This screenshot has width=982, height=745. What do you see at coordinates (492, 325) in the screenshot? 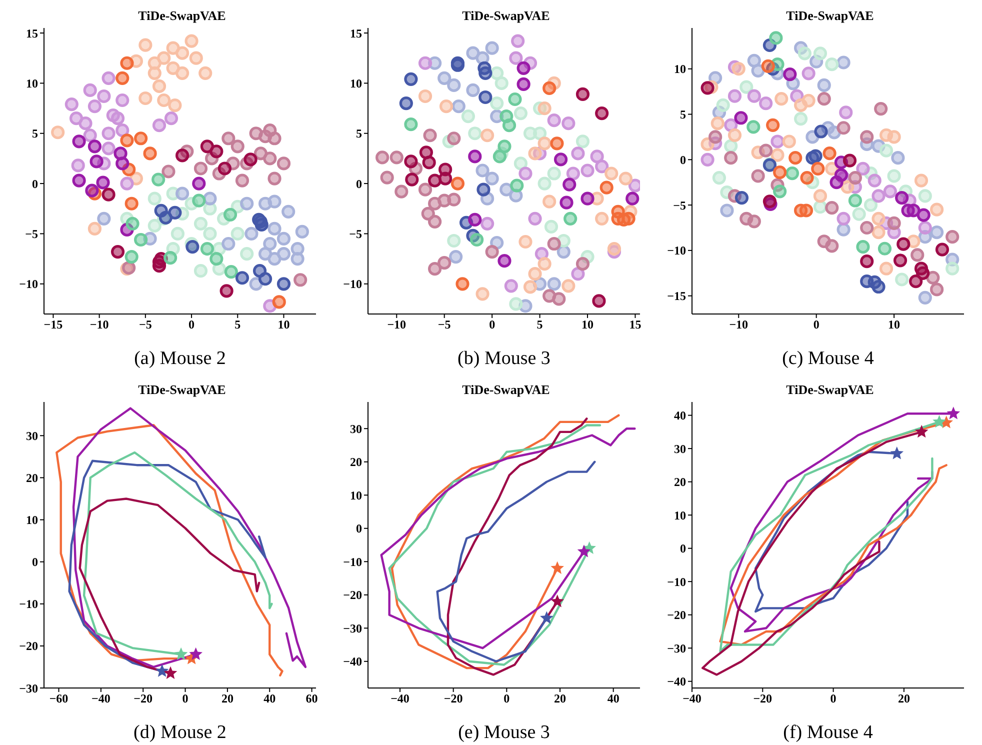
I see `x-tick-label: 0` at bounding box center [492, 325].